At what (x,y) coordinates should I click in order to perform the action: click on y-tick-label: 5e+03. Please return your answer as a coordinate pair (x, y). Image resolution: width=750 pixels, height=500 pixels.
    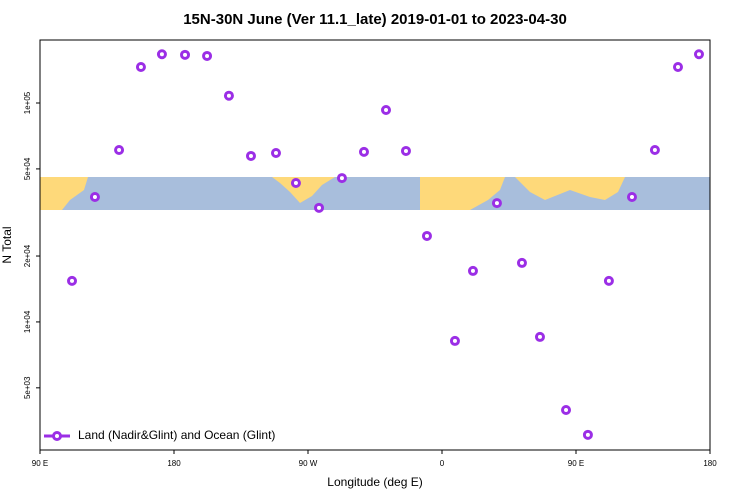
    Looking at the image, I should click on (27, 387).